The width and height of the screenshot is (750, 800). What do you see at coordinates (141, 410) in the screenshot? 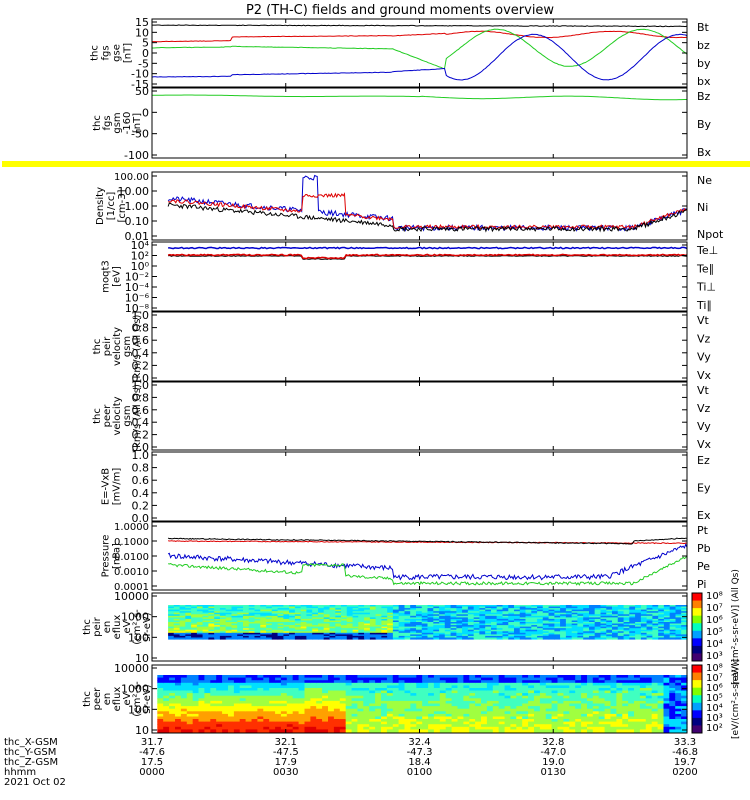
I see `y-tick-label: 0.6` at bounding box center [141, 410].